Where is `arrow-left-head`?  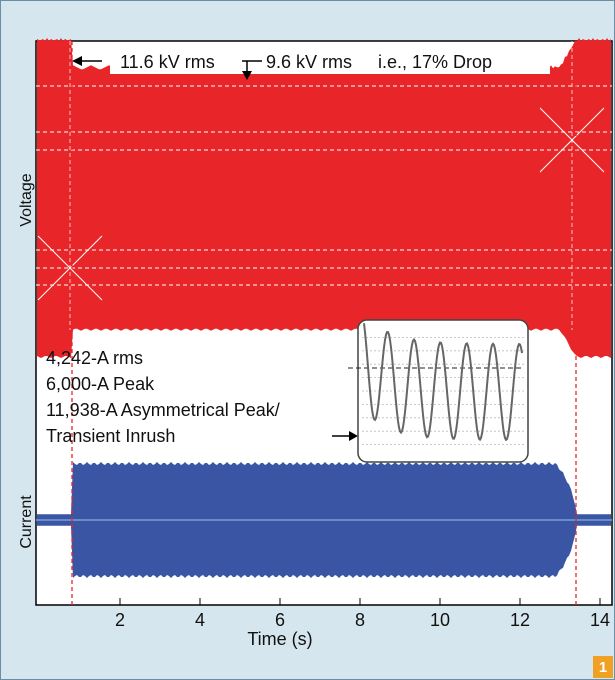
arrow-left-head is located at coordinates (77, 61).